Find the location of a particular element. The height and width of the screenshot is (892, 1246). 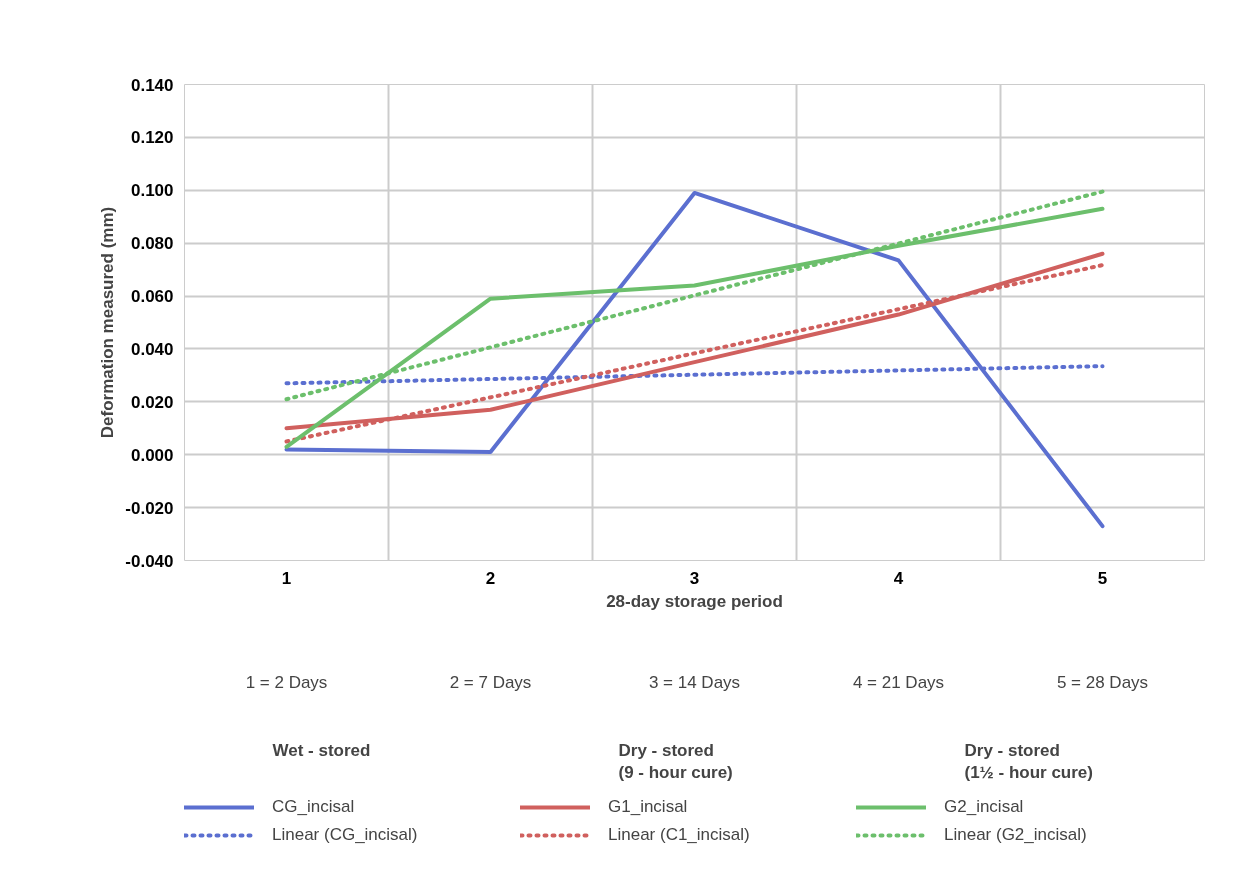

y-tick-label: -0.040 is located at coordinates (149, 561).